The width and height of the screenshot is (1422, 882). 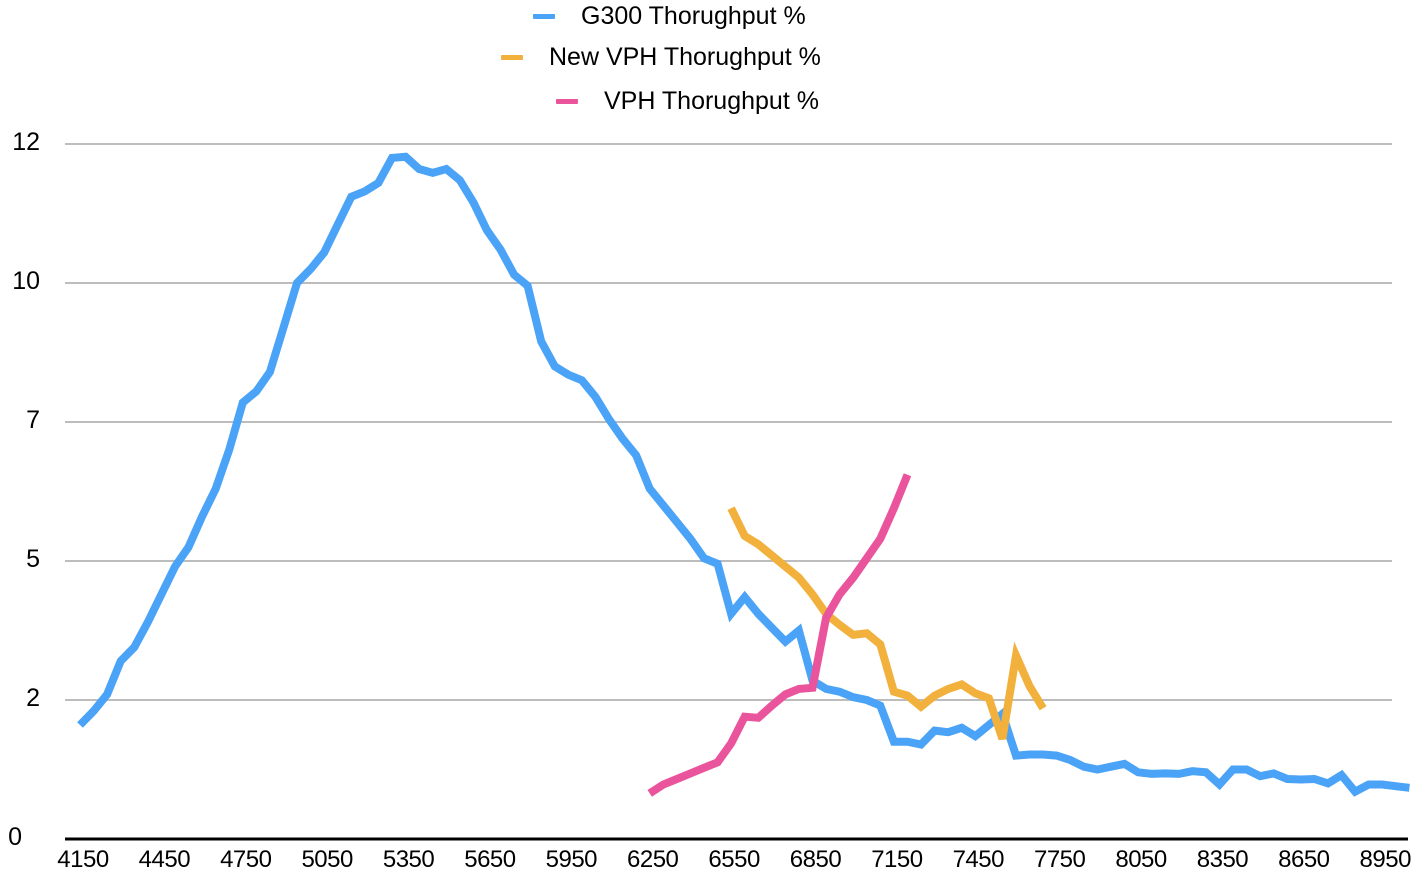 I want to click on x-tick-label: 5650, so click(x=490, y=859).